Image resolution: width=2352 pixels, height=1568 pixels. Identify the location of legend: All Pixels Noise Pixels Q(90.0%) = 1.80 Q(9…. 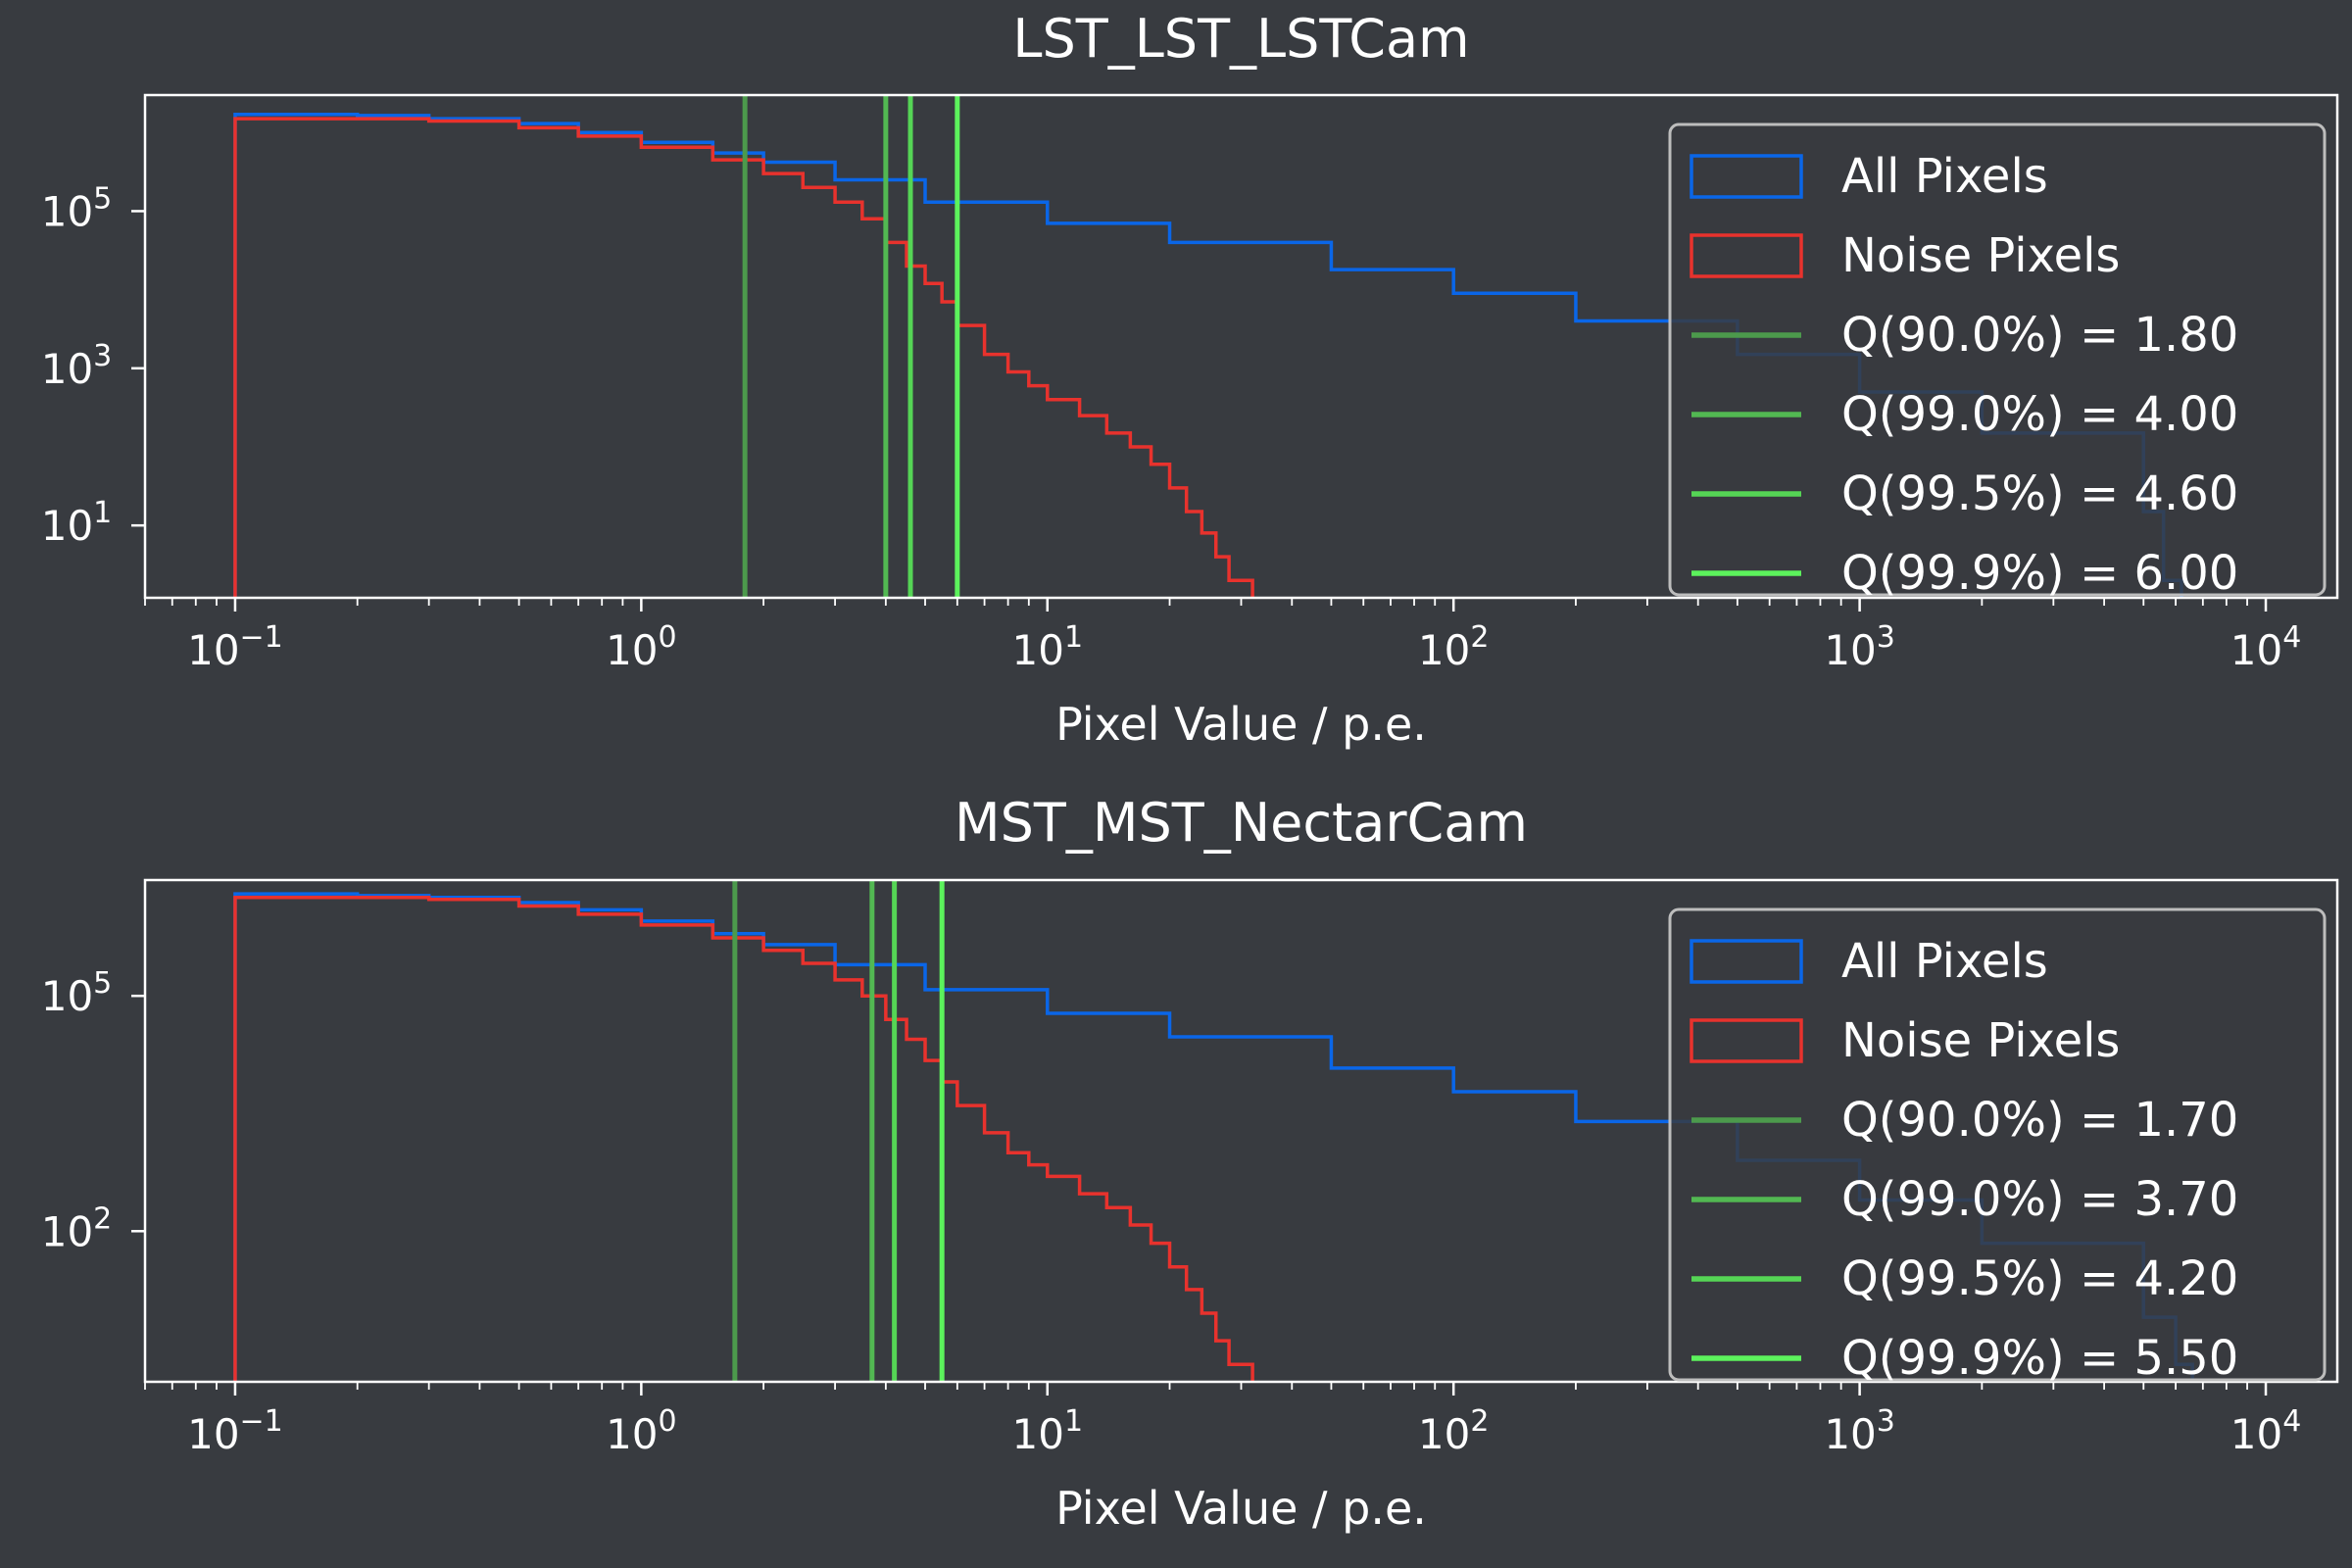
(1997, 361).